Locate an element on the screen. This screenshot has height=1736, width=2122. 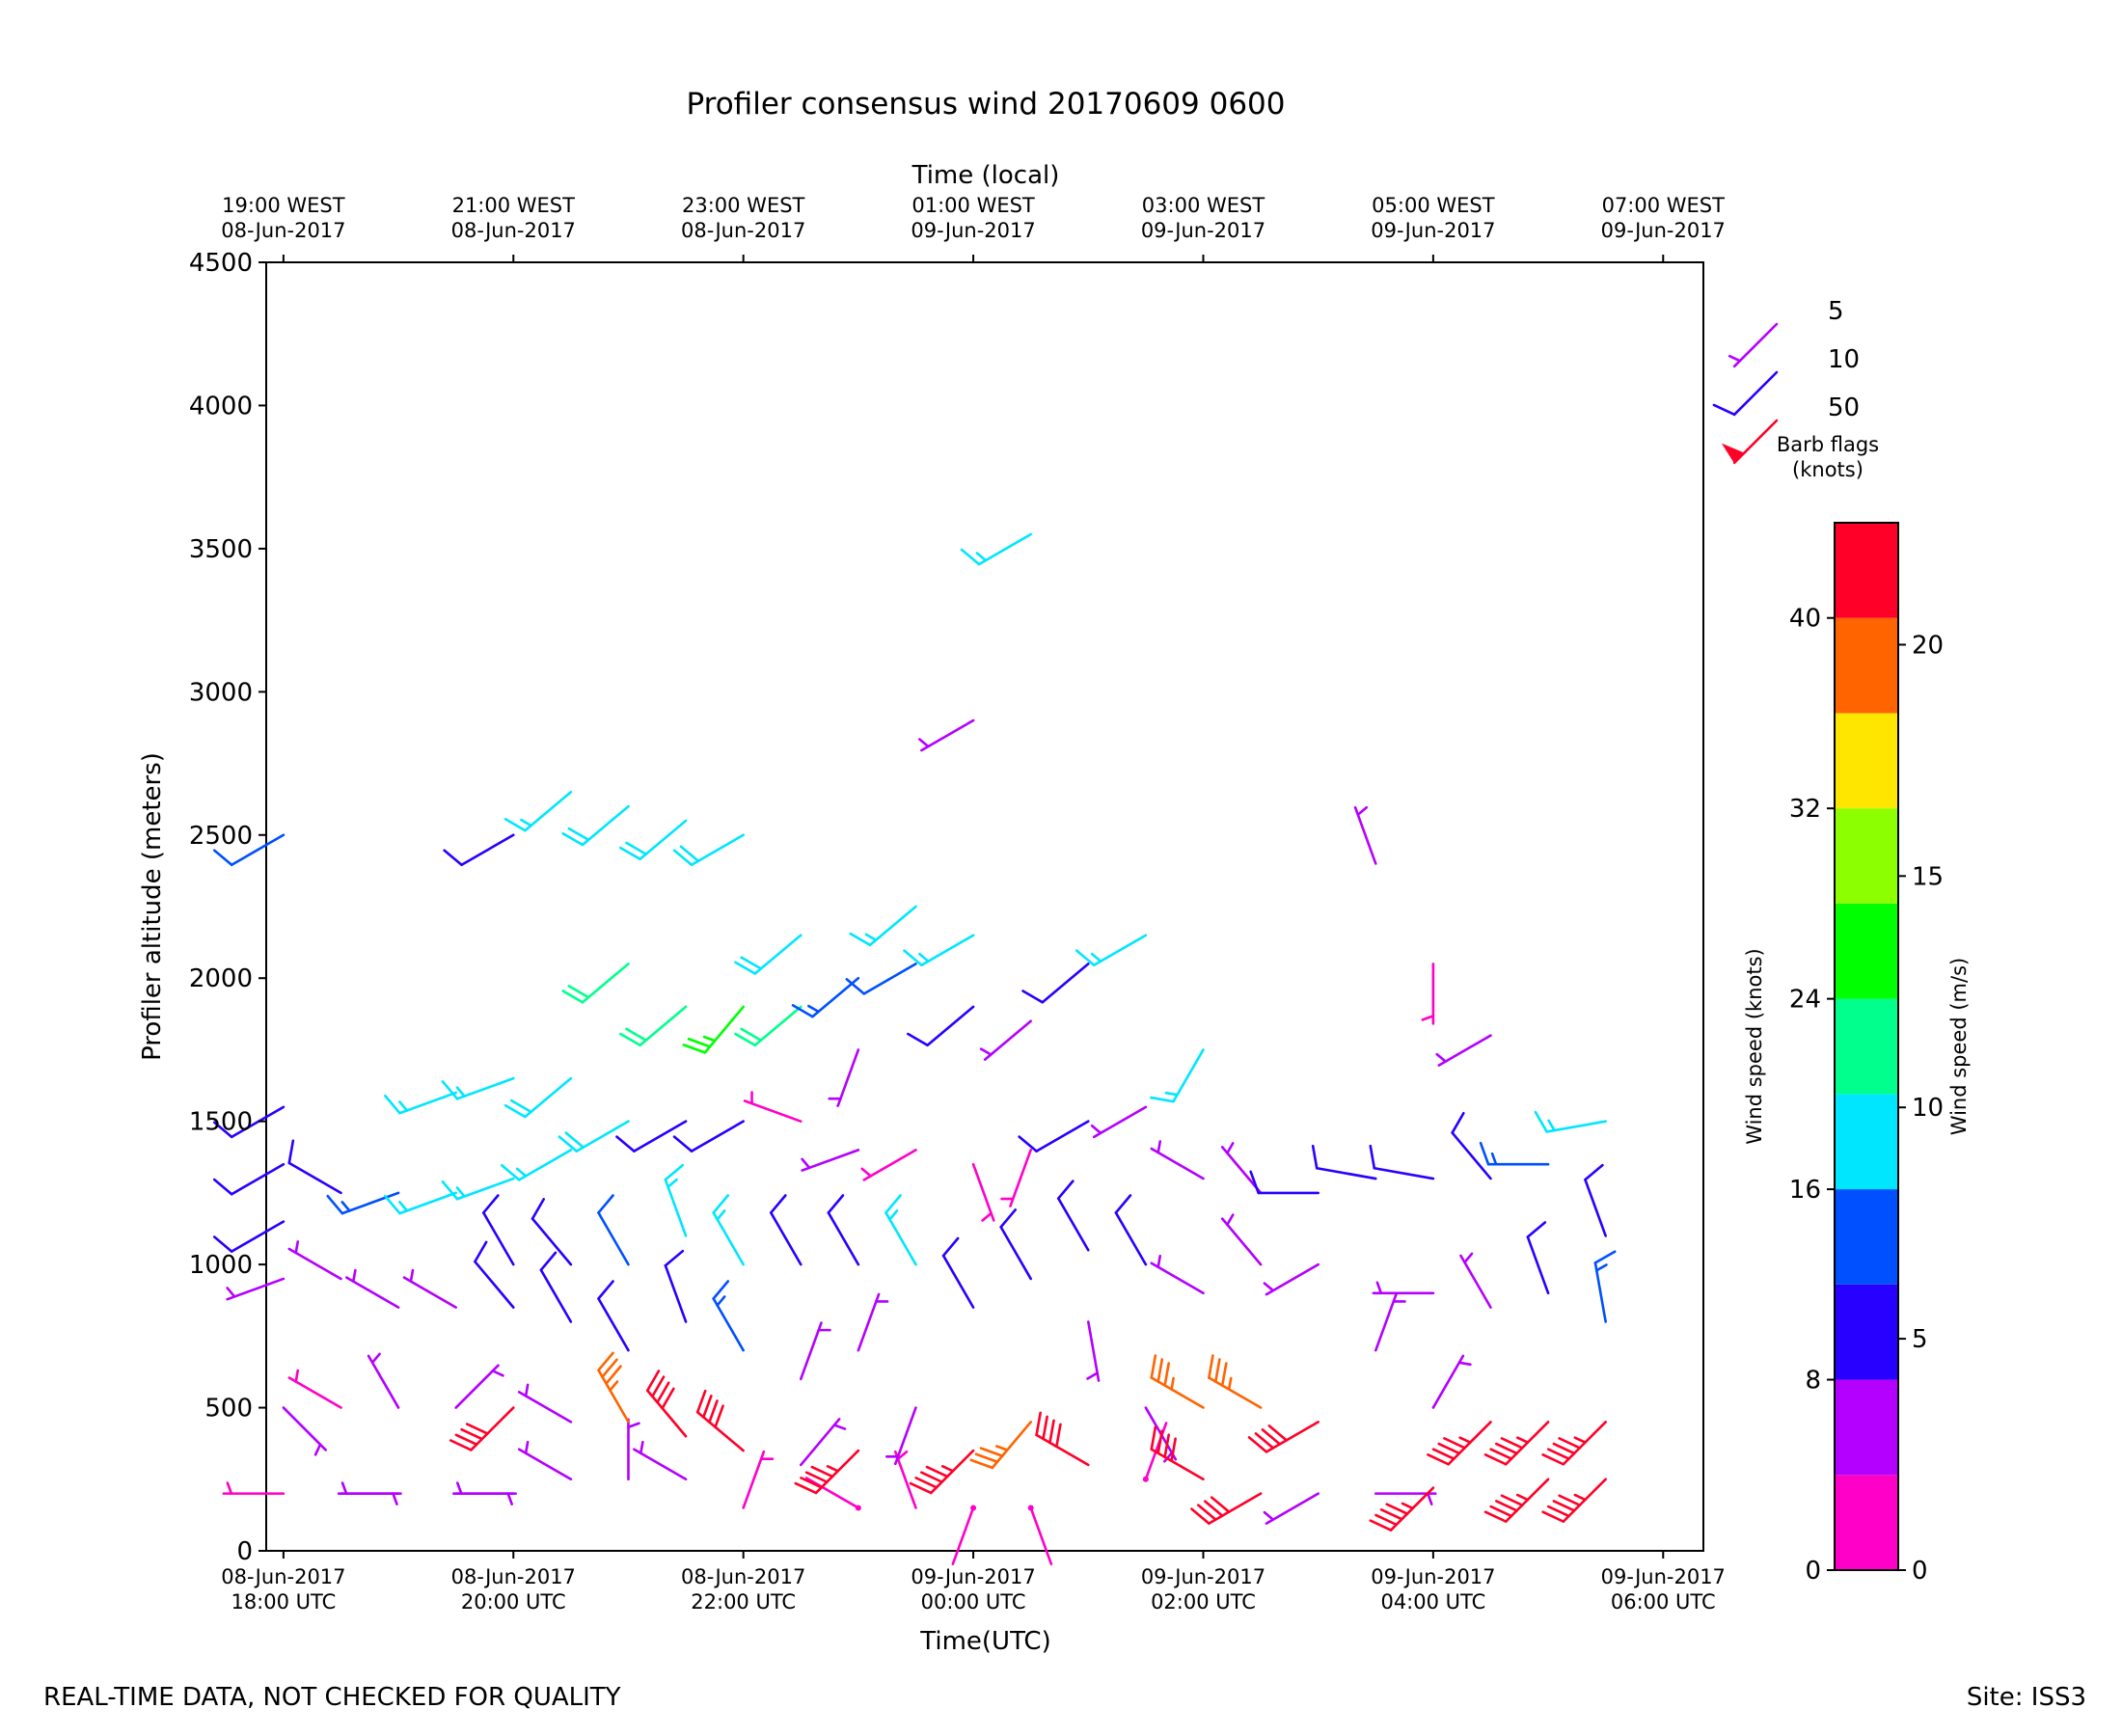
colorbar-frame is located at coordinates (1867, 1047).